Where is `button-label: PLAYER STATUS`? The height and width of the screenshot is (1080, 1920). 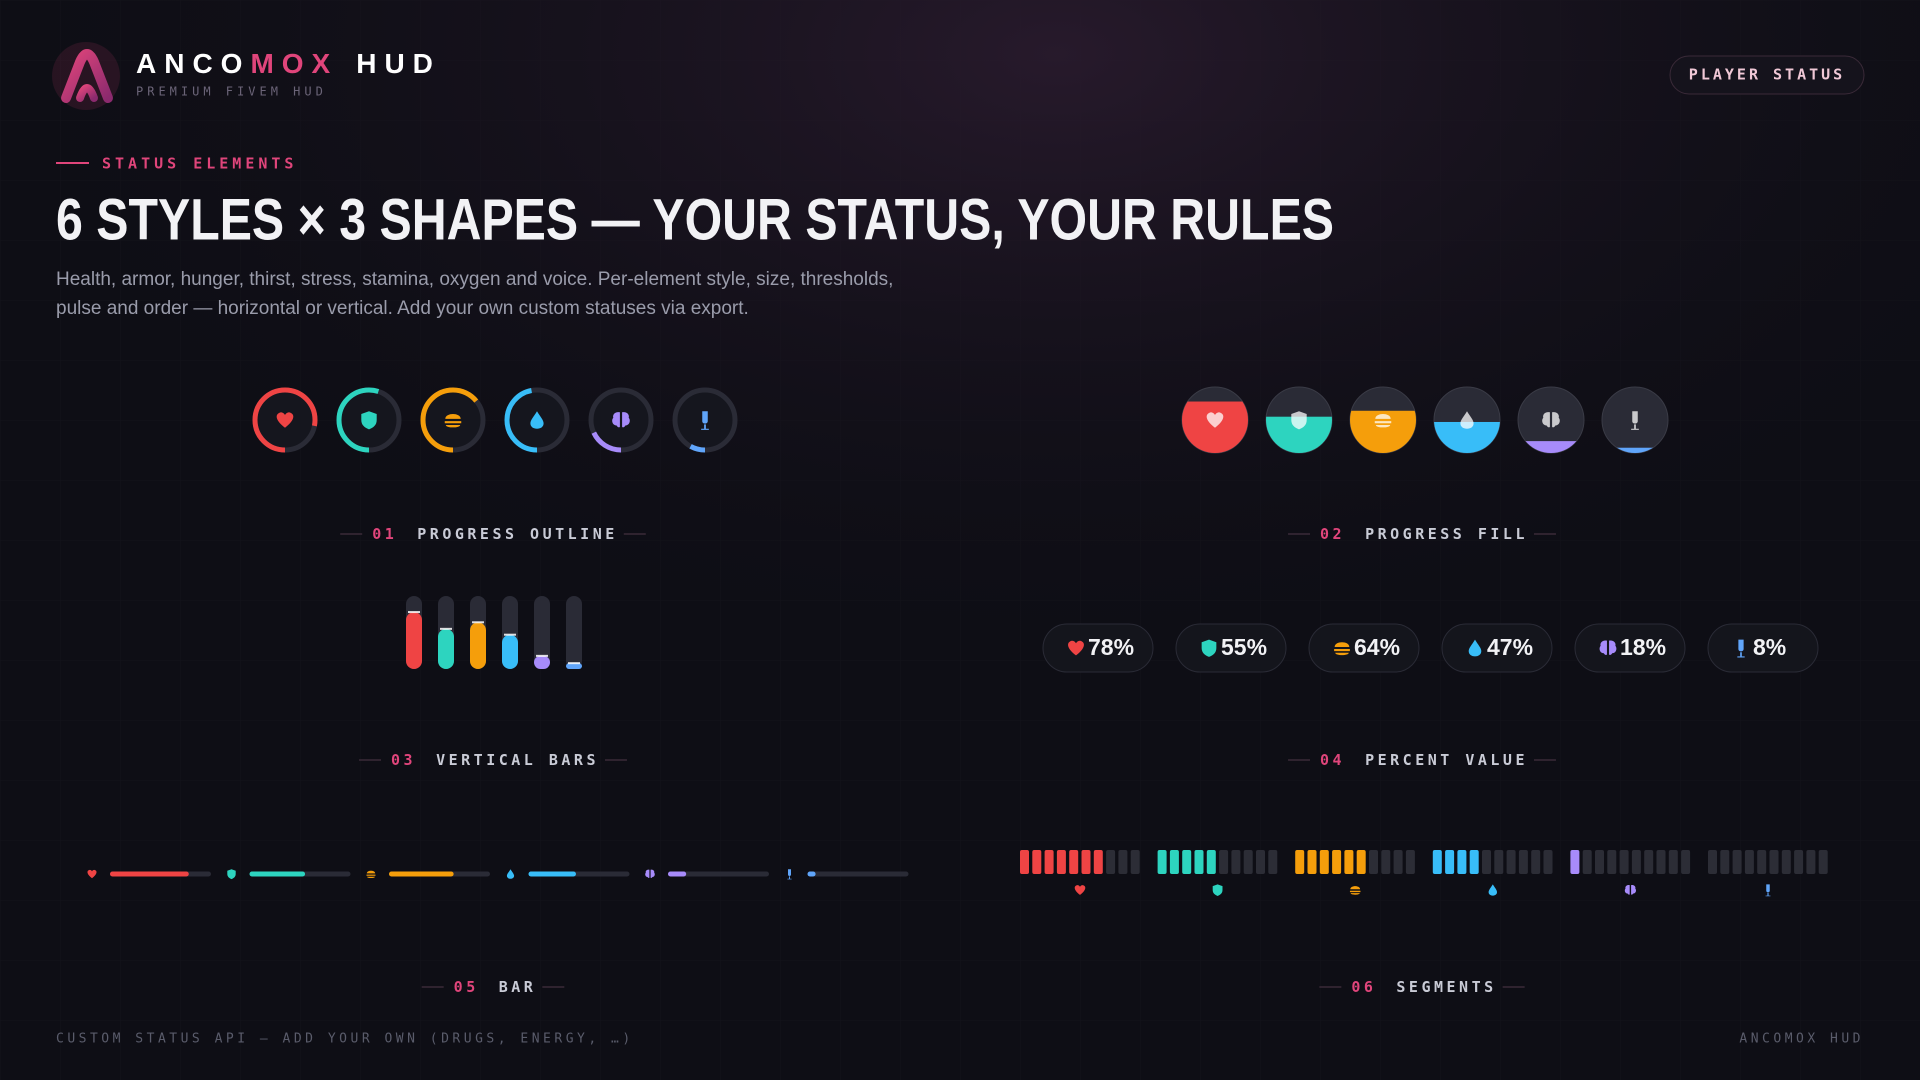 button-label: PLAYER STATUS is located at coordinates (1767, 75).